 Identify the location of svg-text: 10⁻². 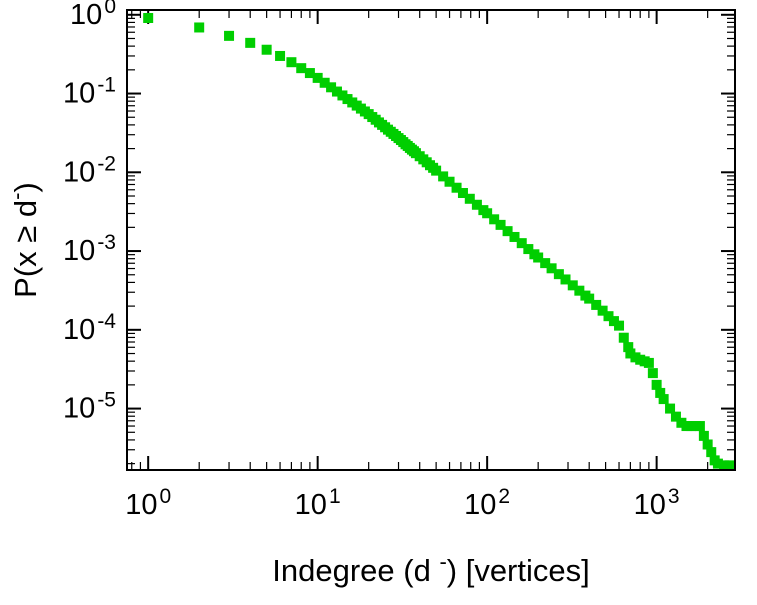
(89, 170).